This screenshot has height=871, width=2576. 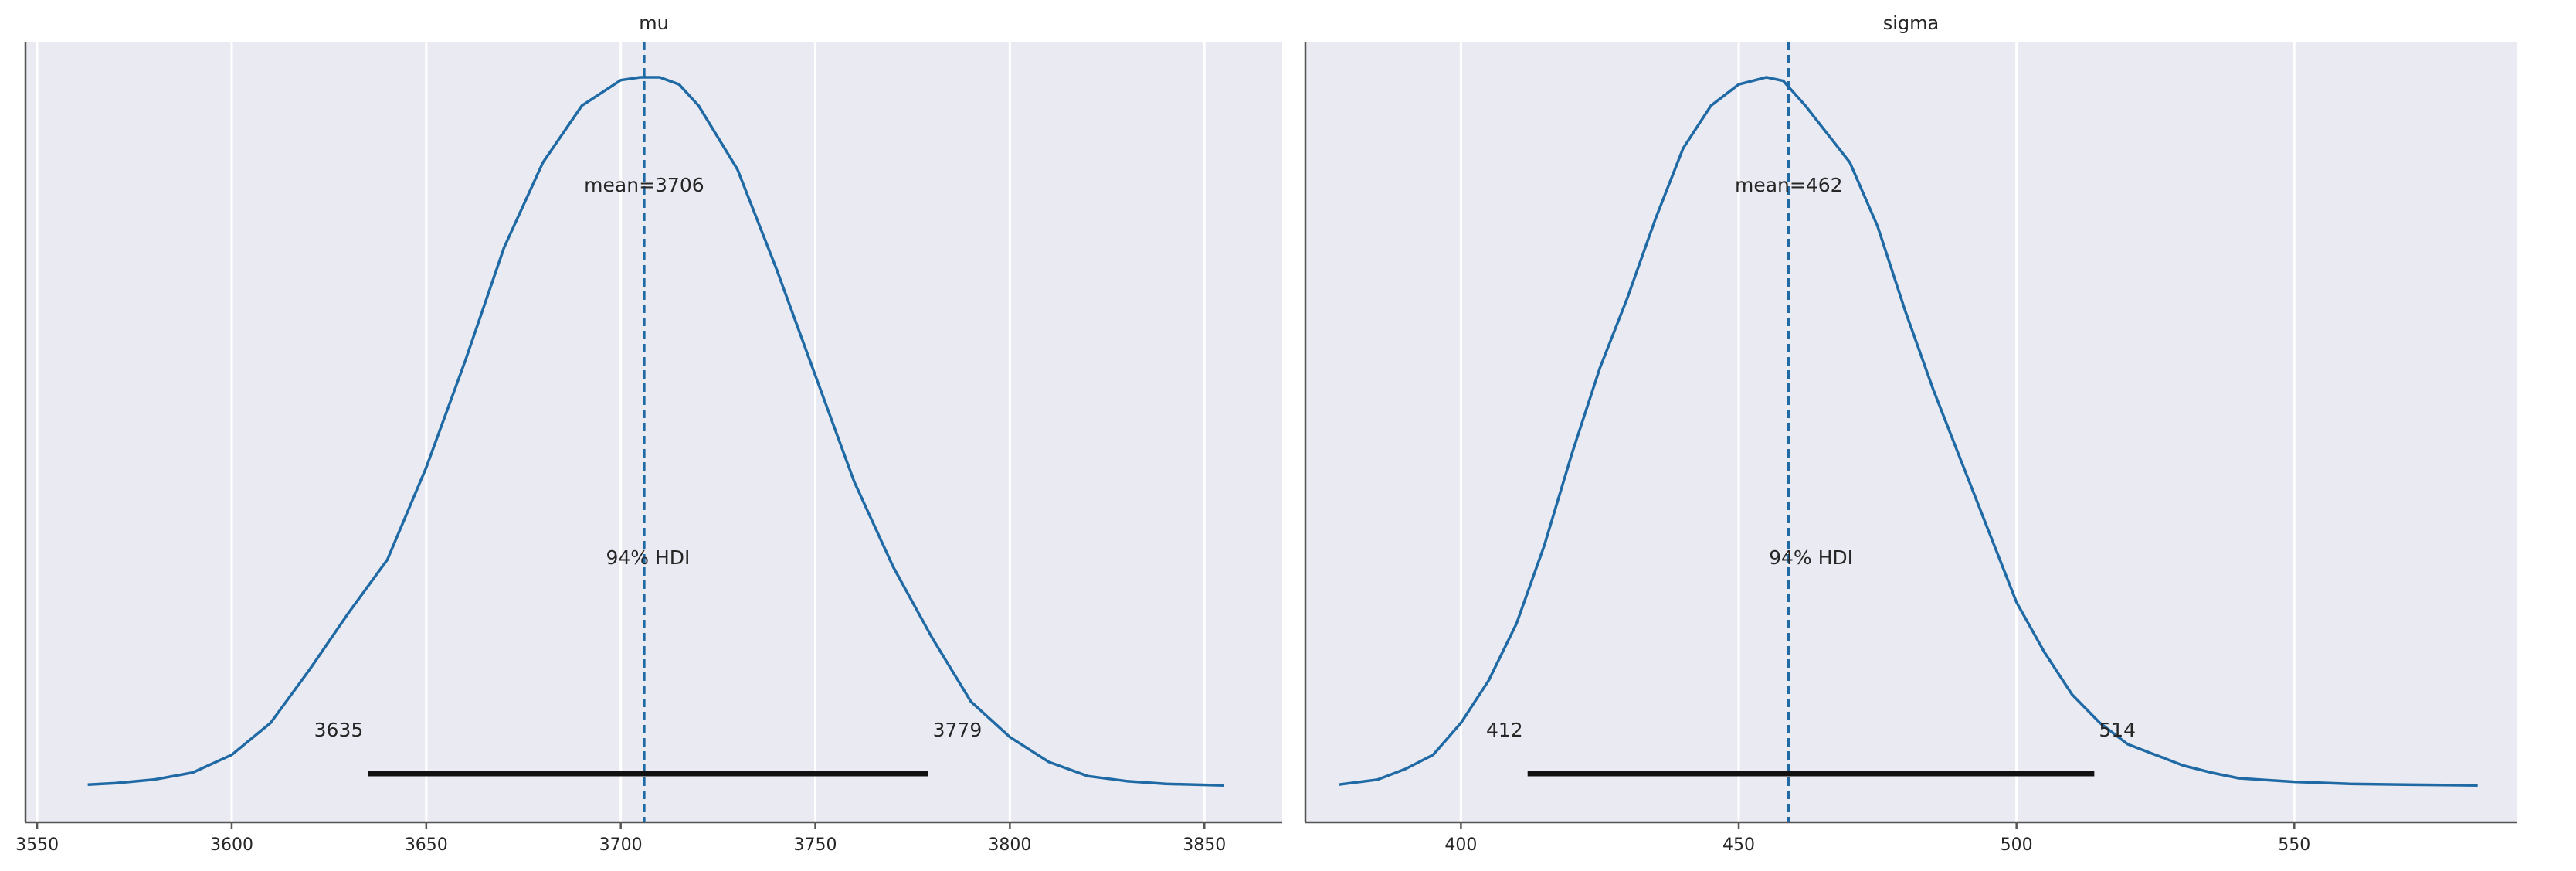 I want to click on x-tick-label: 3700, so click(x=621, y=845).